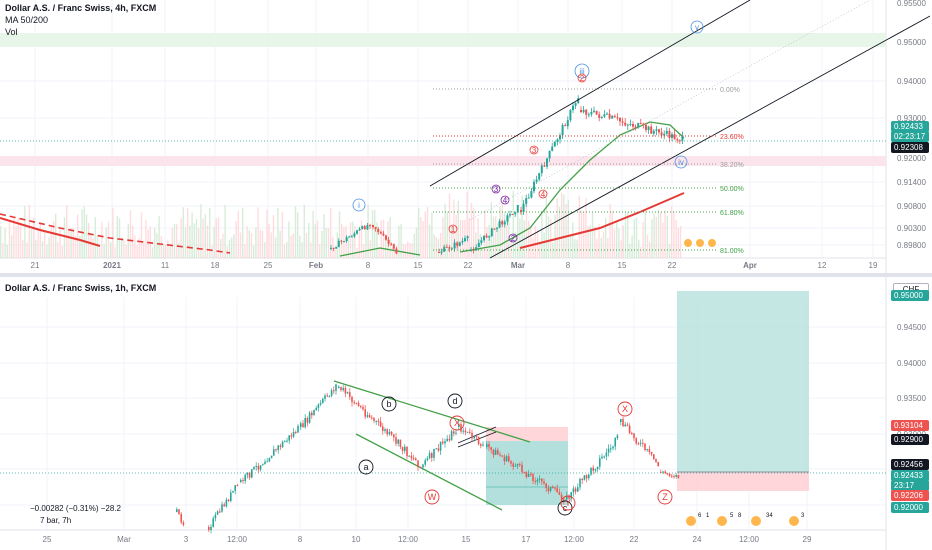 This screenshot has width=932, height=550. I want to click on top-time-tick: 8, so click(568, 265).